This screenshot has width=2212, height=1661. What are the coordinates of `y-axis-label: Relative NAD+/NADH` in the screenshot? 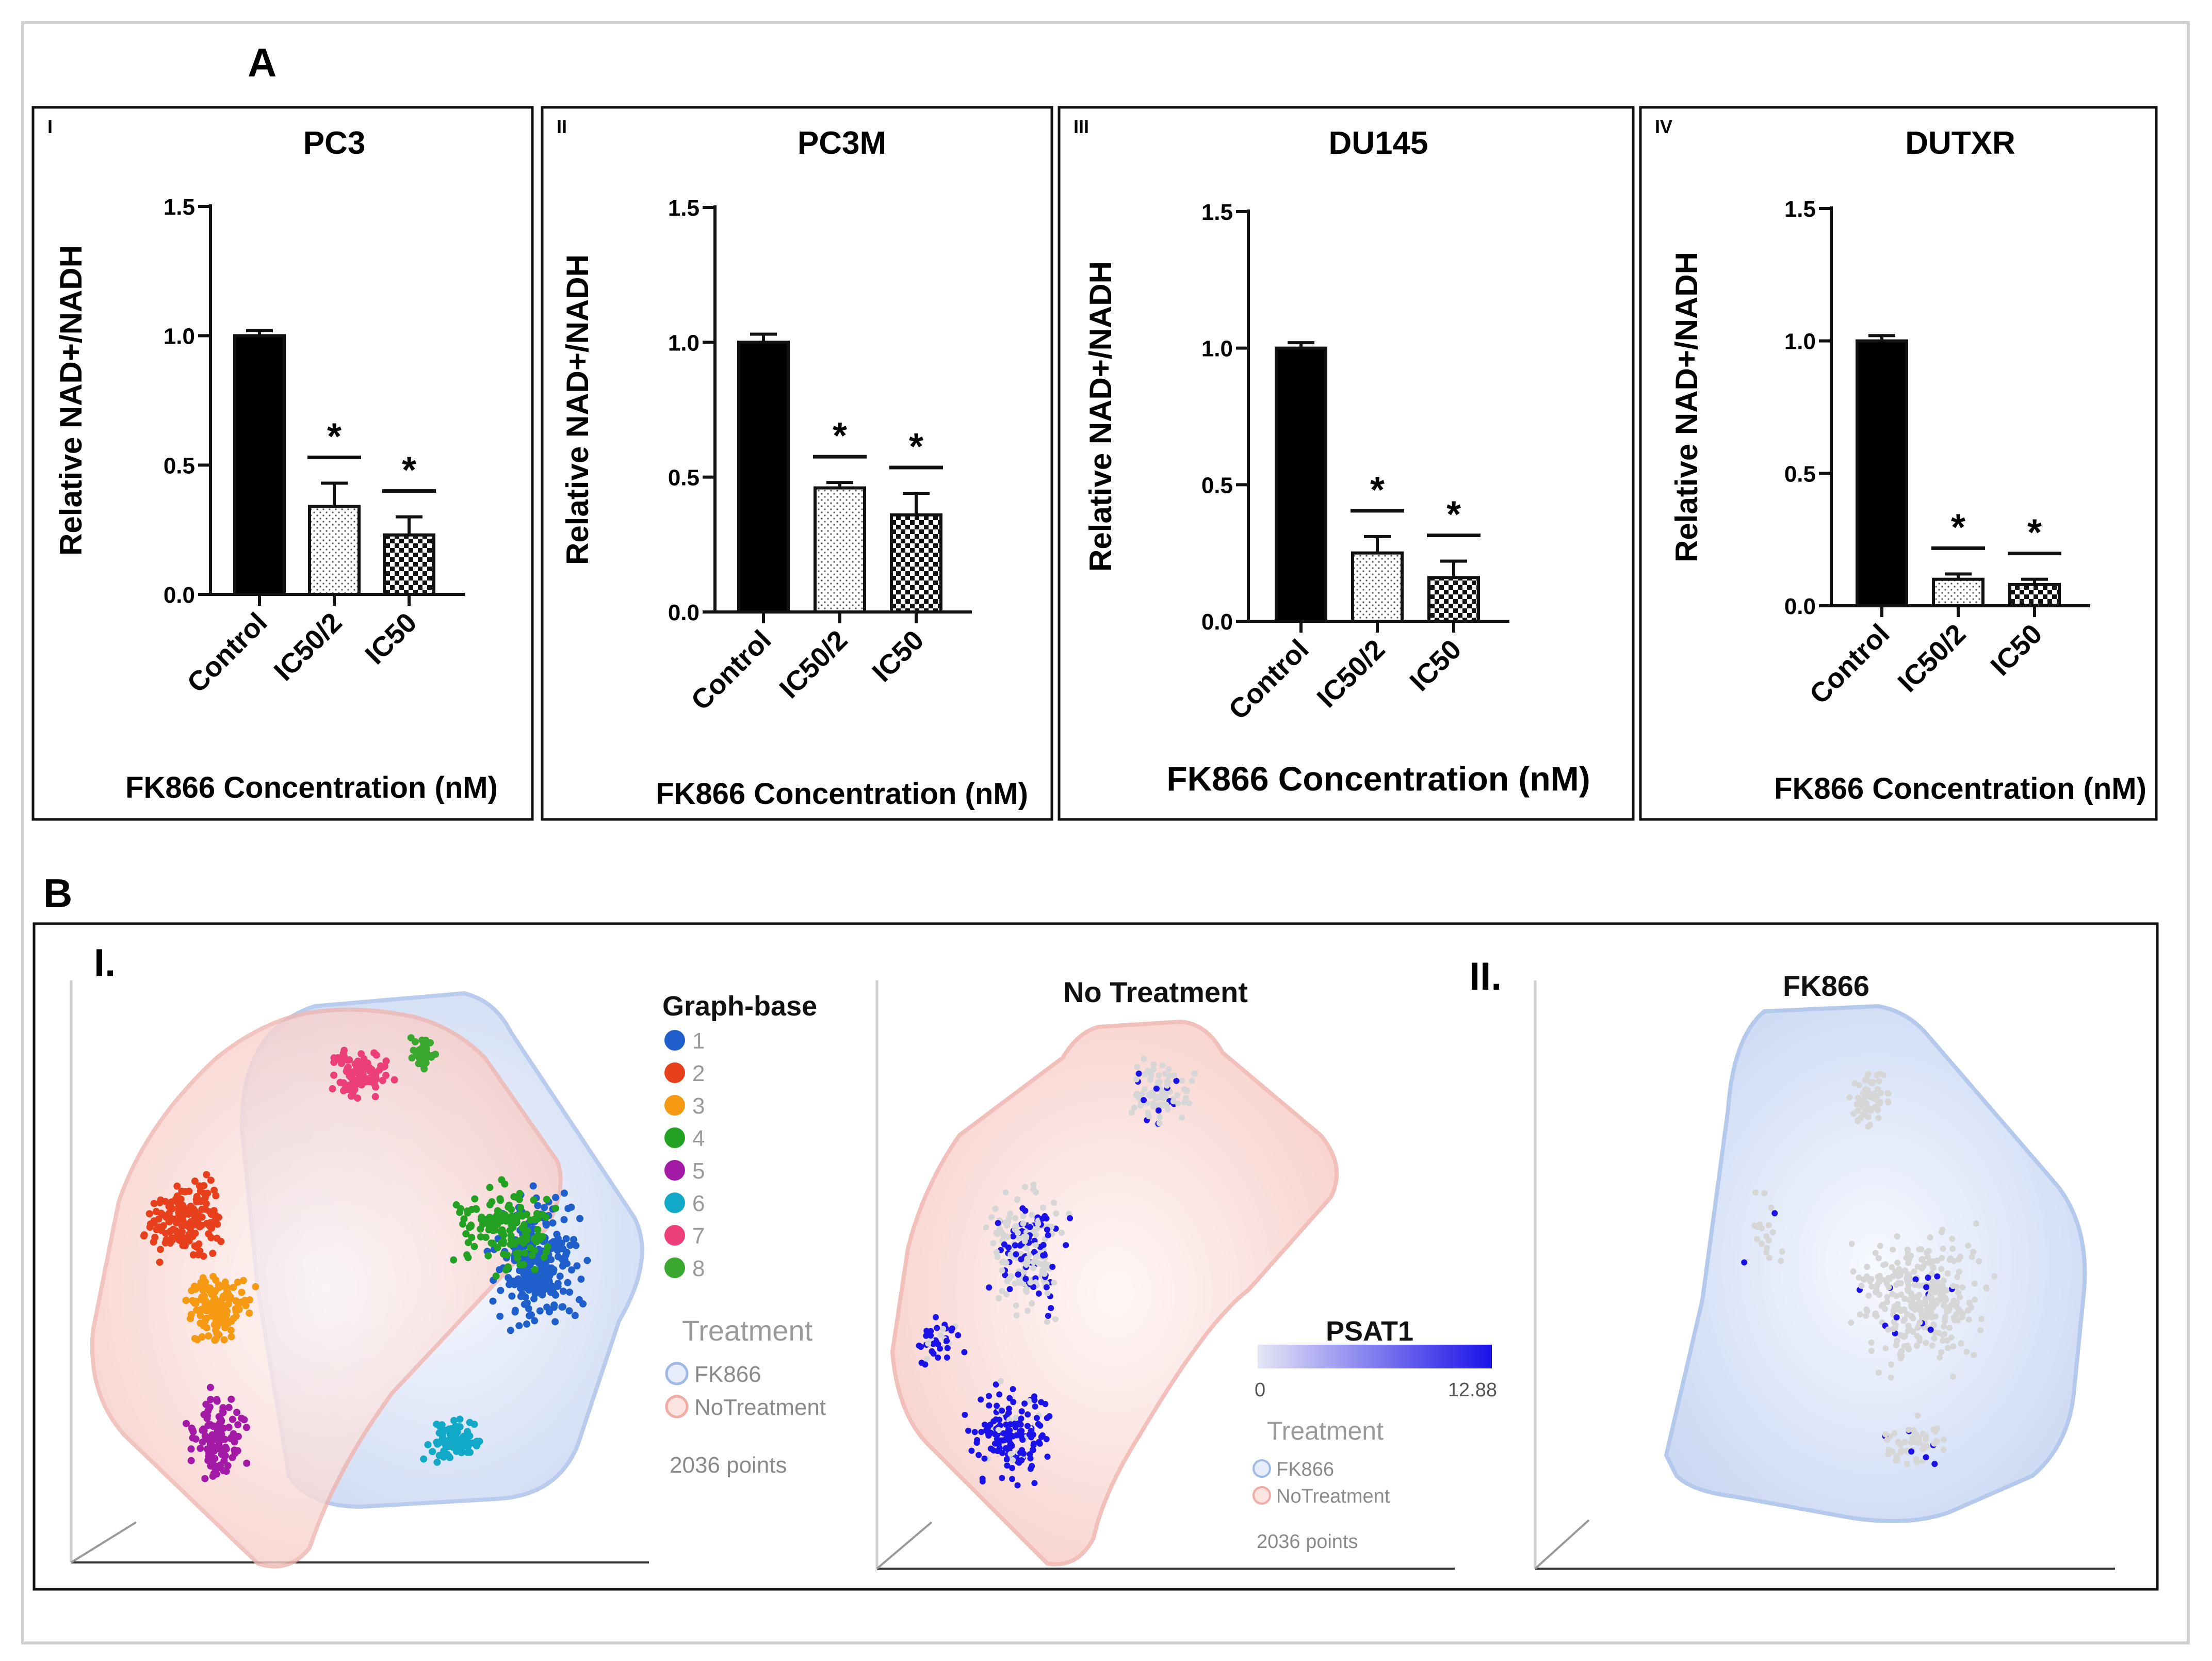 It's located at (577, 410).